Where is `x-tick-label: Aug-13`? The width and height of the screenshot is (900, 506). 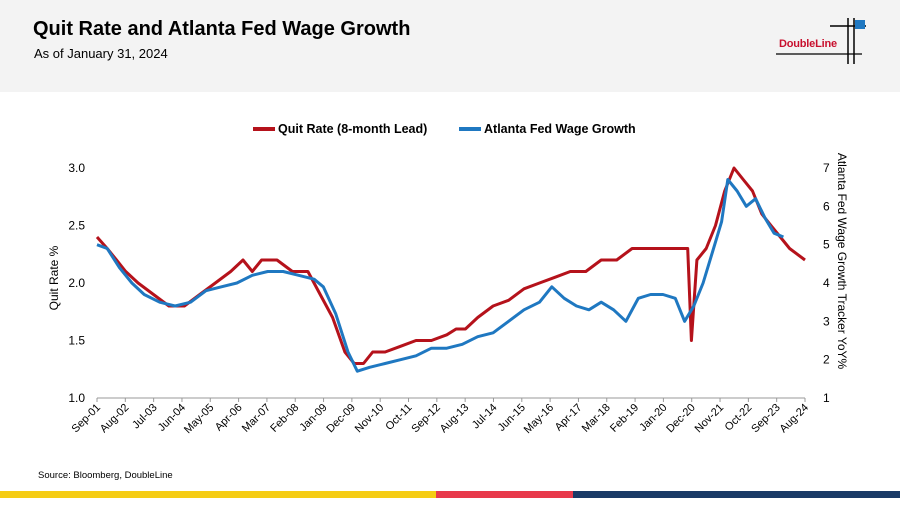
x-tick-label: Aug-13 is located at coordinates (455, 419).